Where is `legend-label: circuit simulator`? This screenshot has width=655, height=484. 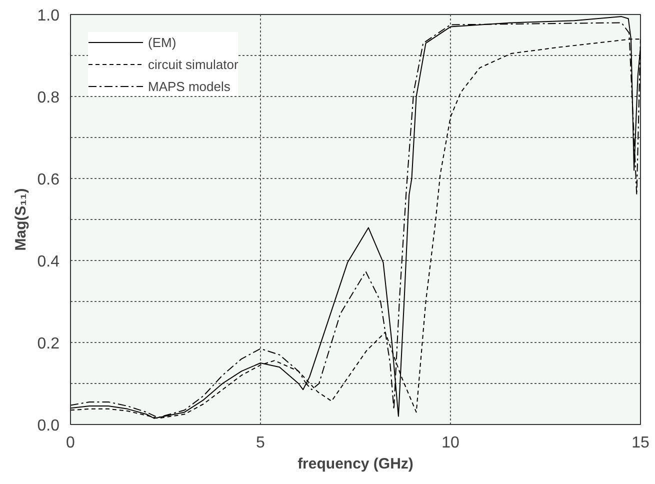
legend-label: circuit simulator is located at coordinates (193, 64).